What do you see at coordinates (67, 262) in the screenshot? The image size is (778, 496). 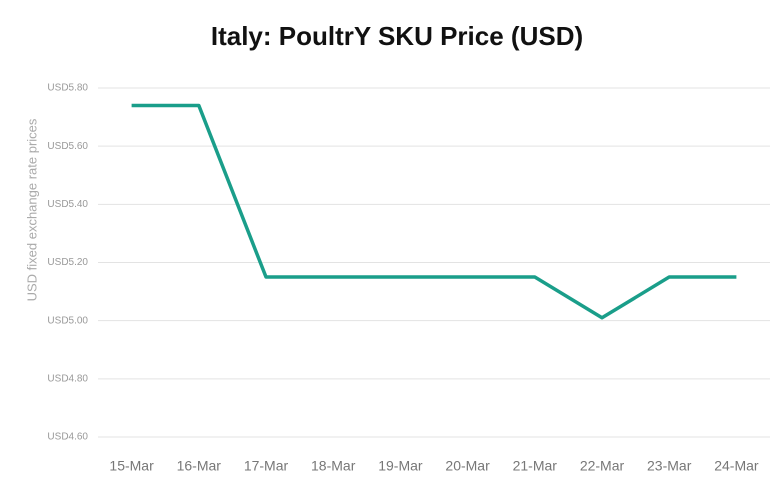 I see `y-tick-label: USD5.20` at bounding box center [67, 262].